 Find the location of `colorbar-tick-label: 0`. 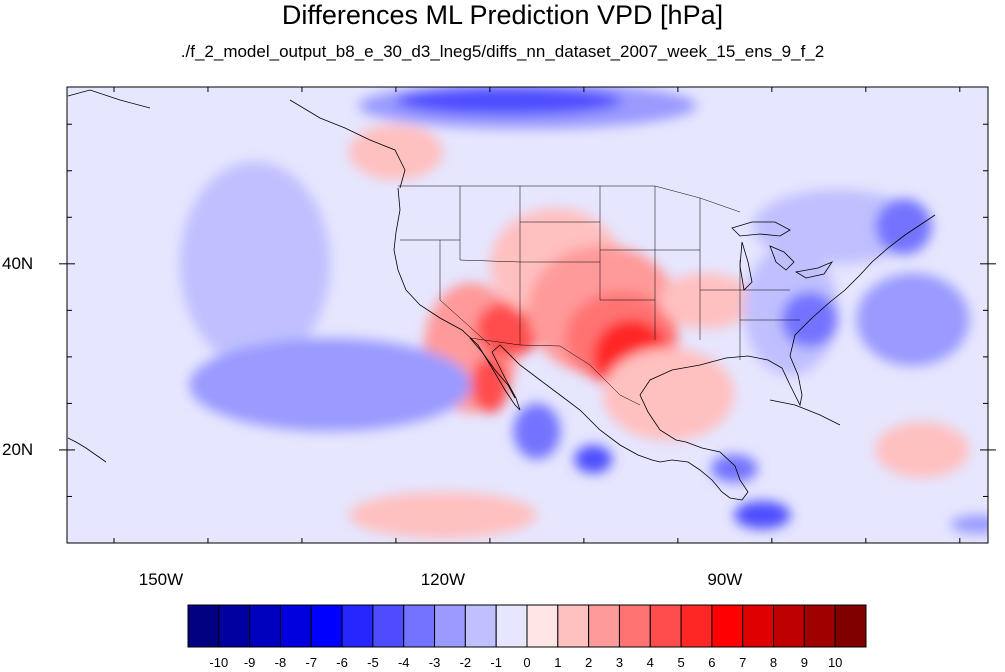

colorbar-tick-label: 0 is located at coordinates (527, 662).